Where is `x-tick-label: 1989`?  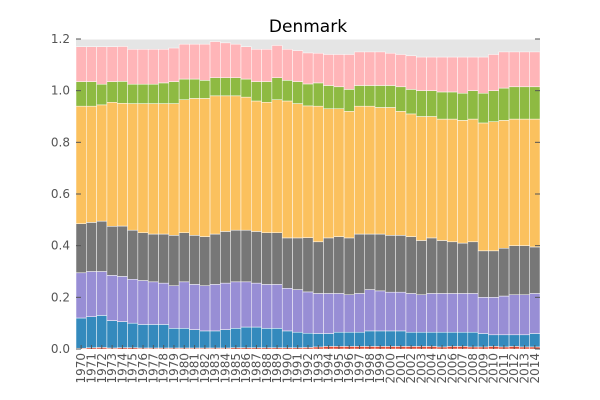
x-tick-label: 1989 is located at coordinates (277, 368).